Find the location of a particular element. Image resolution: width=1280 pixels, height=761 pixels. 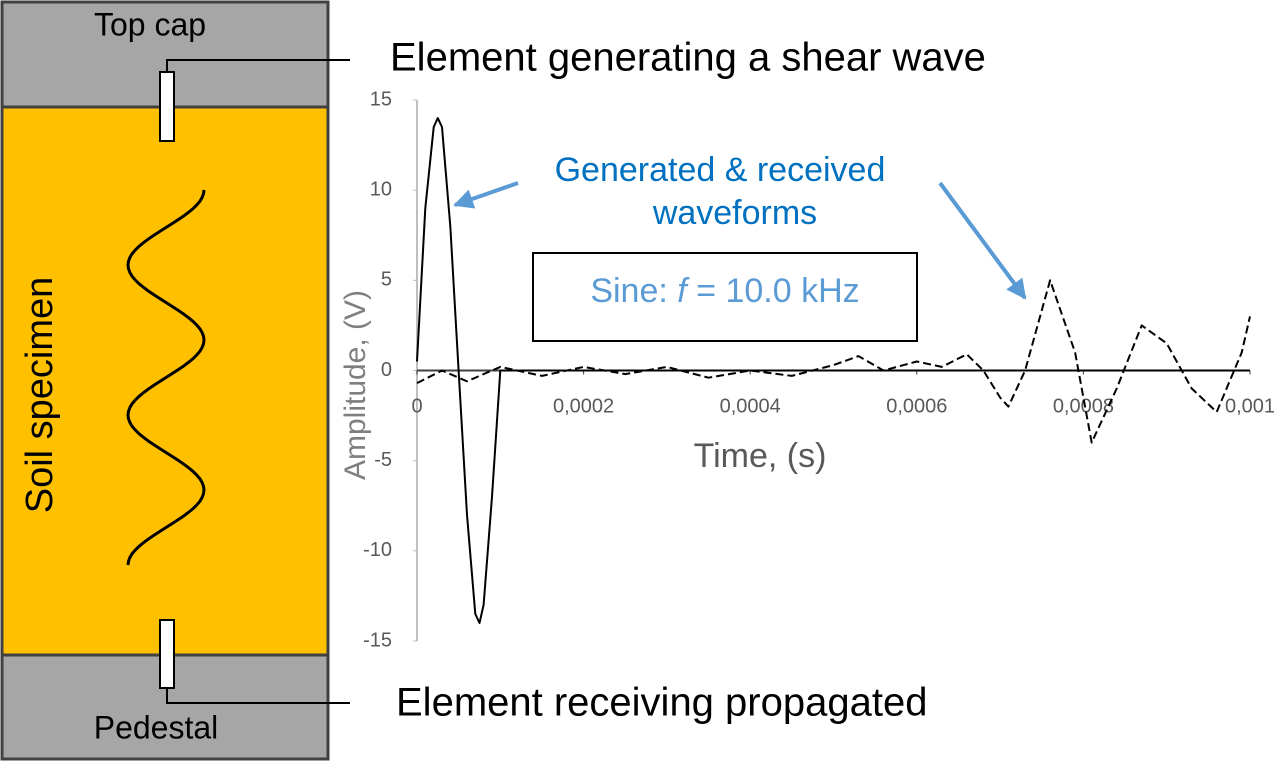

y-tick-label: 0 is located at coordinates (386, 370).